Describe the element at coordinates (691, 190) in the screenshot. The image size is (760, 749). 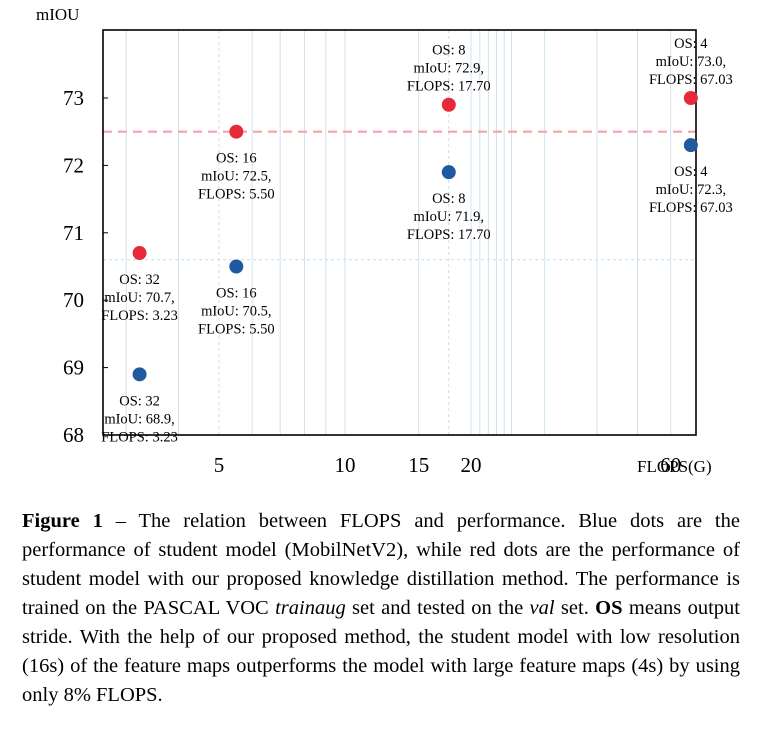
I see `point-label-line: mIoU: 72.3,` at that location.